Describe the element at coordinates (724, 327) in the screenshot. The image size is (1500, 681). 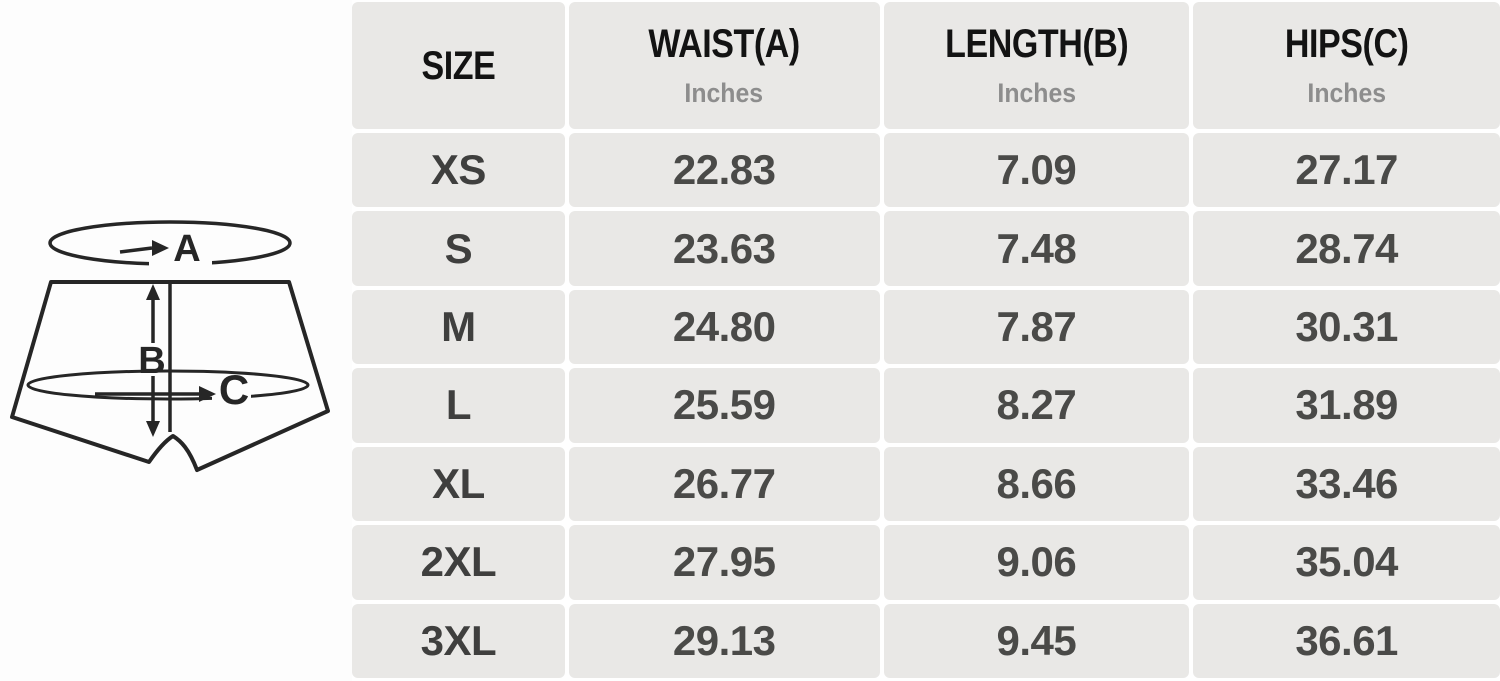
I see `measurement-value-cell: 24.80` at that location.